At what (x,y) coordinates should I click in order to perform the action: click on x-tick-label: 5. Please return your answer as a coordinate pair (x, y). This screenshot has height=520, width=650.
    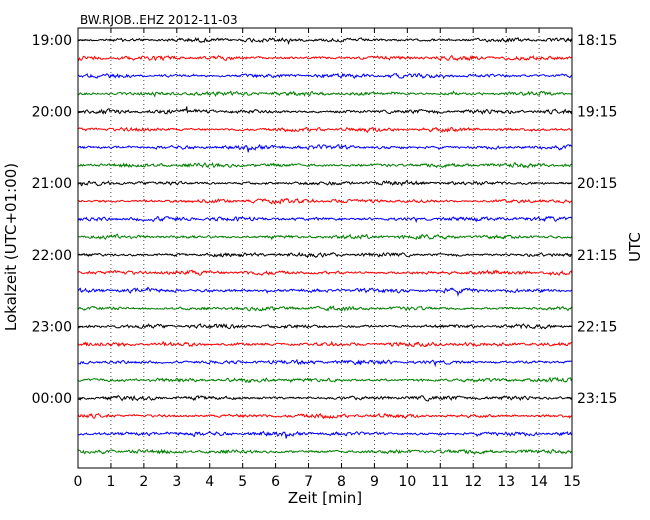
    Looking at the image, I should click on (242, 482).